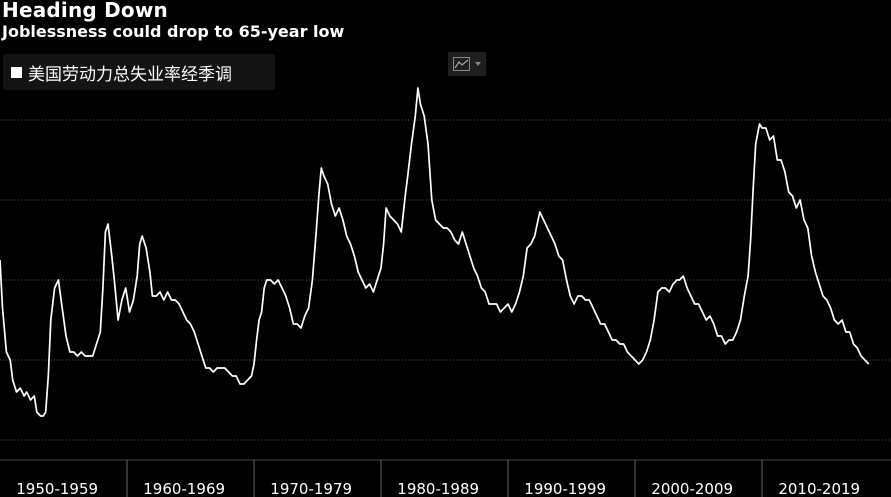  Describe the element at coordinates (57, 488) in the screenshot. I see `x-tick-label: 1950-1959` at that location.